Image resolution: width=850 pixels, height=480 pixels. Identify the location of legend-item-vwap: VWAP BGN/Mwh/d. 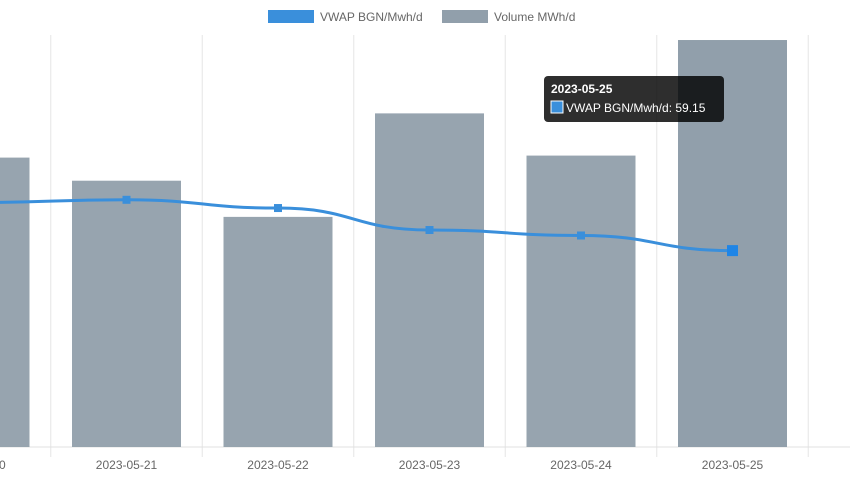
(345, 17).